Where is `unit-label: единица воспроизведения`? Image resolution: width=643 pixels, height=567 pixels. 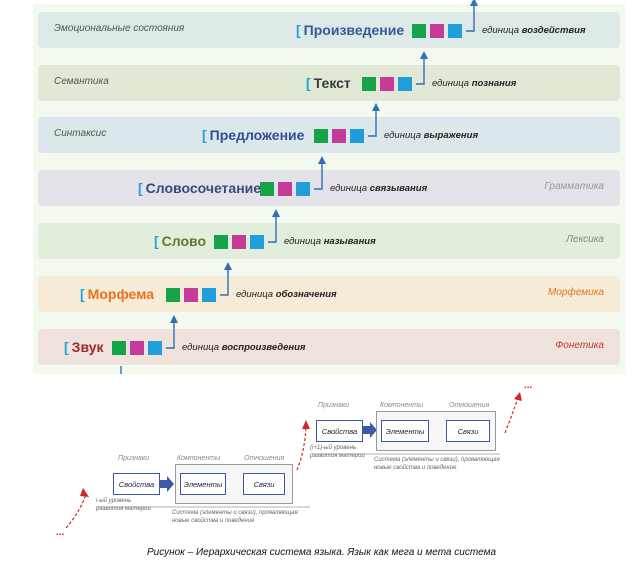 unit-label: единица воспроизведения is located at coordinates (244, 347).